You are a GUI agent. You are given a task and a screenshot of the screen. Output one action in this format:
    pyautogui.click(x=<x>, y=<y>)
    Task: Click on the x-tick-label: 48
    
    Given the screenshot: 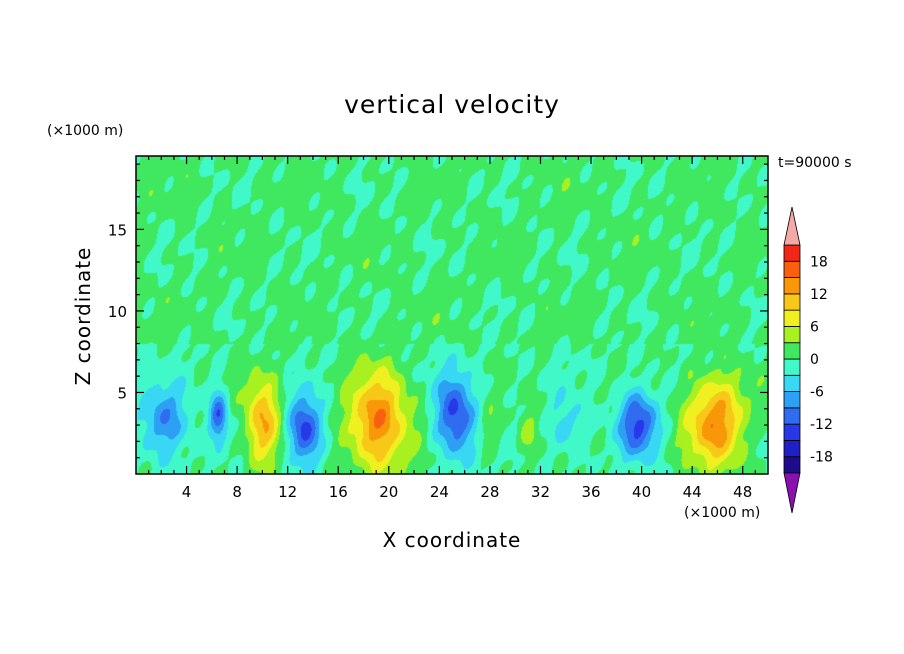 What is the action you would take?
    pyautogui.click(x=742, y=492)
    